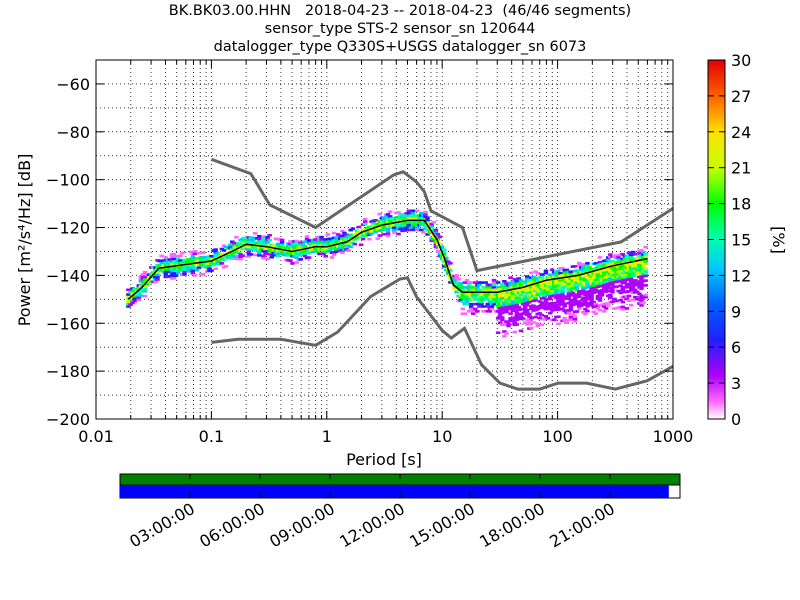 The height and width of the screenshot is (600, 800). Describe the element at coordinates (741, 96) in the screenshot. I see `colorbar-tick-label: 27` at that location.